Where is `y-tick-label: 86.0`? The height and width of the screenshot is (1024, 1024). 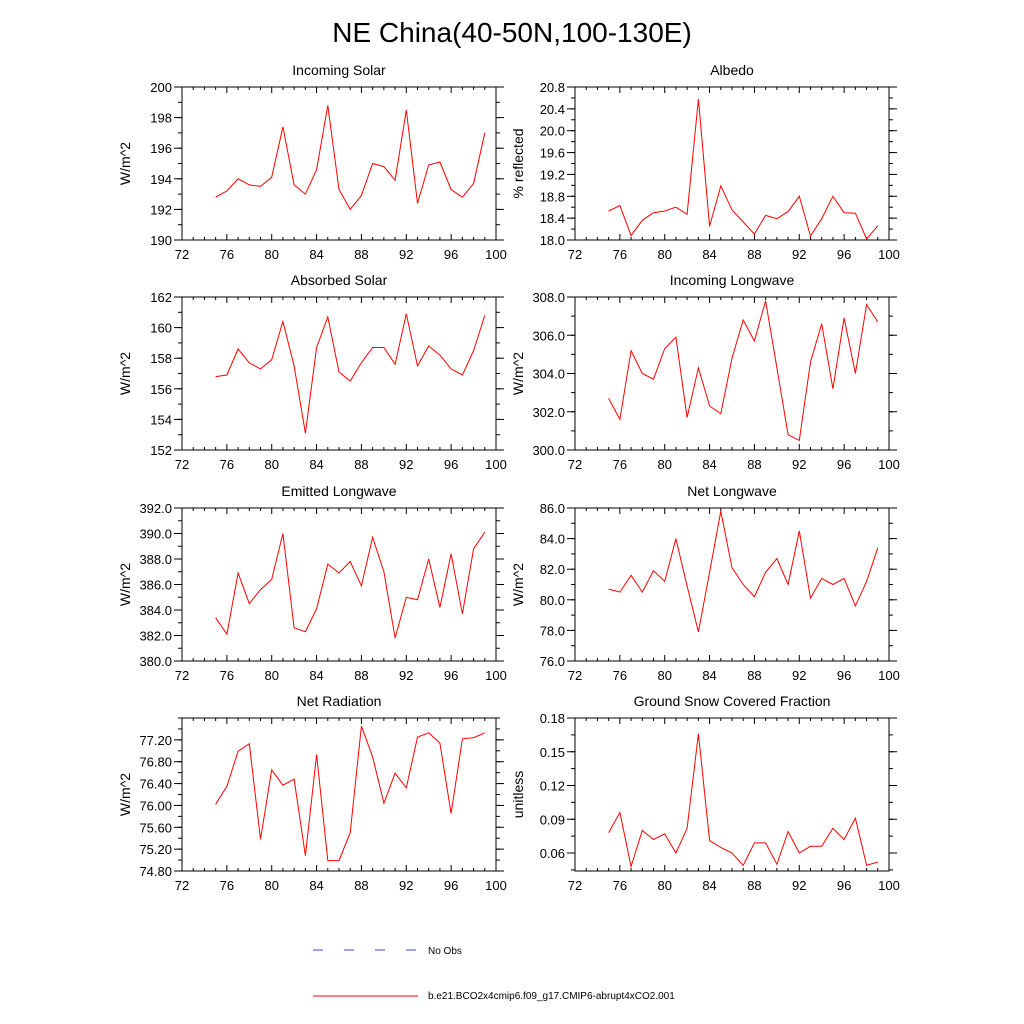
y-tick-label: 86.0 is located at coordinates (552, 508).